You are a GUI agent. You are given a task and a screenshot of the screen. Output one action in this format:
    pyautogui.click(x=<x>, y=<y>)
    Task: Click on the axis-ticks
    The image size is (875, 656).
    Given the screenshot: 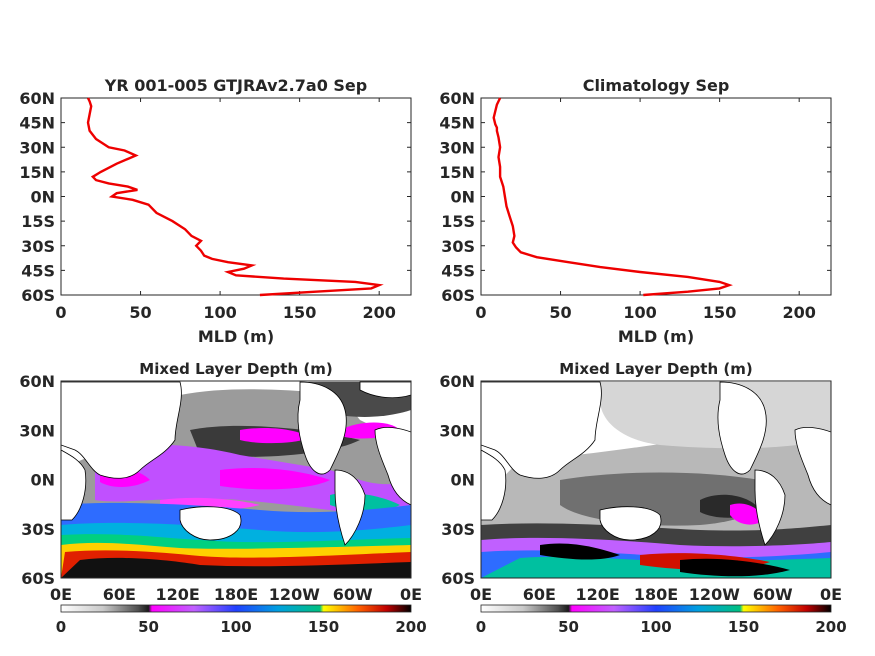 What is the action you would take?
    pyautogui.click(x=655, y=196)
    